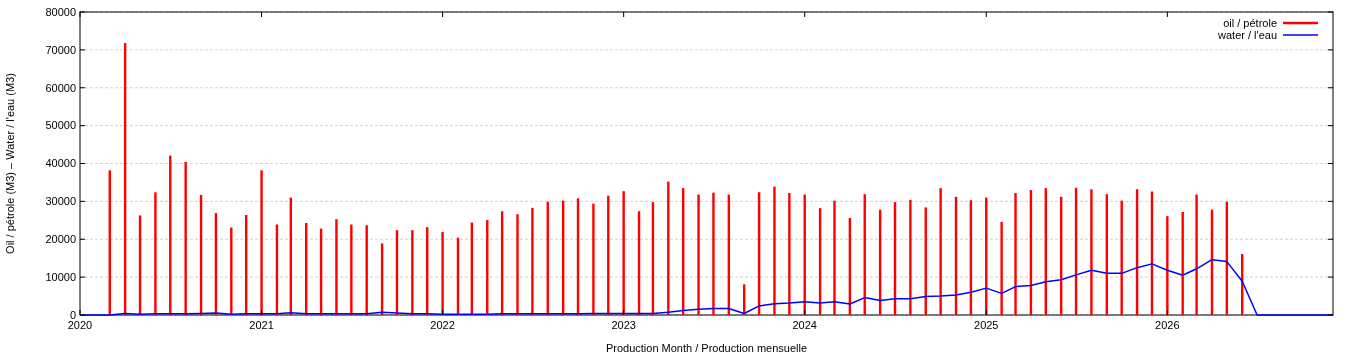  What do you see at coordinates (60, 276) in the screenshot?
I see `y-tick-label: 10000` at bounding box center [60, 276].